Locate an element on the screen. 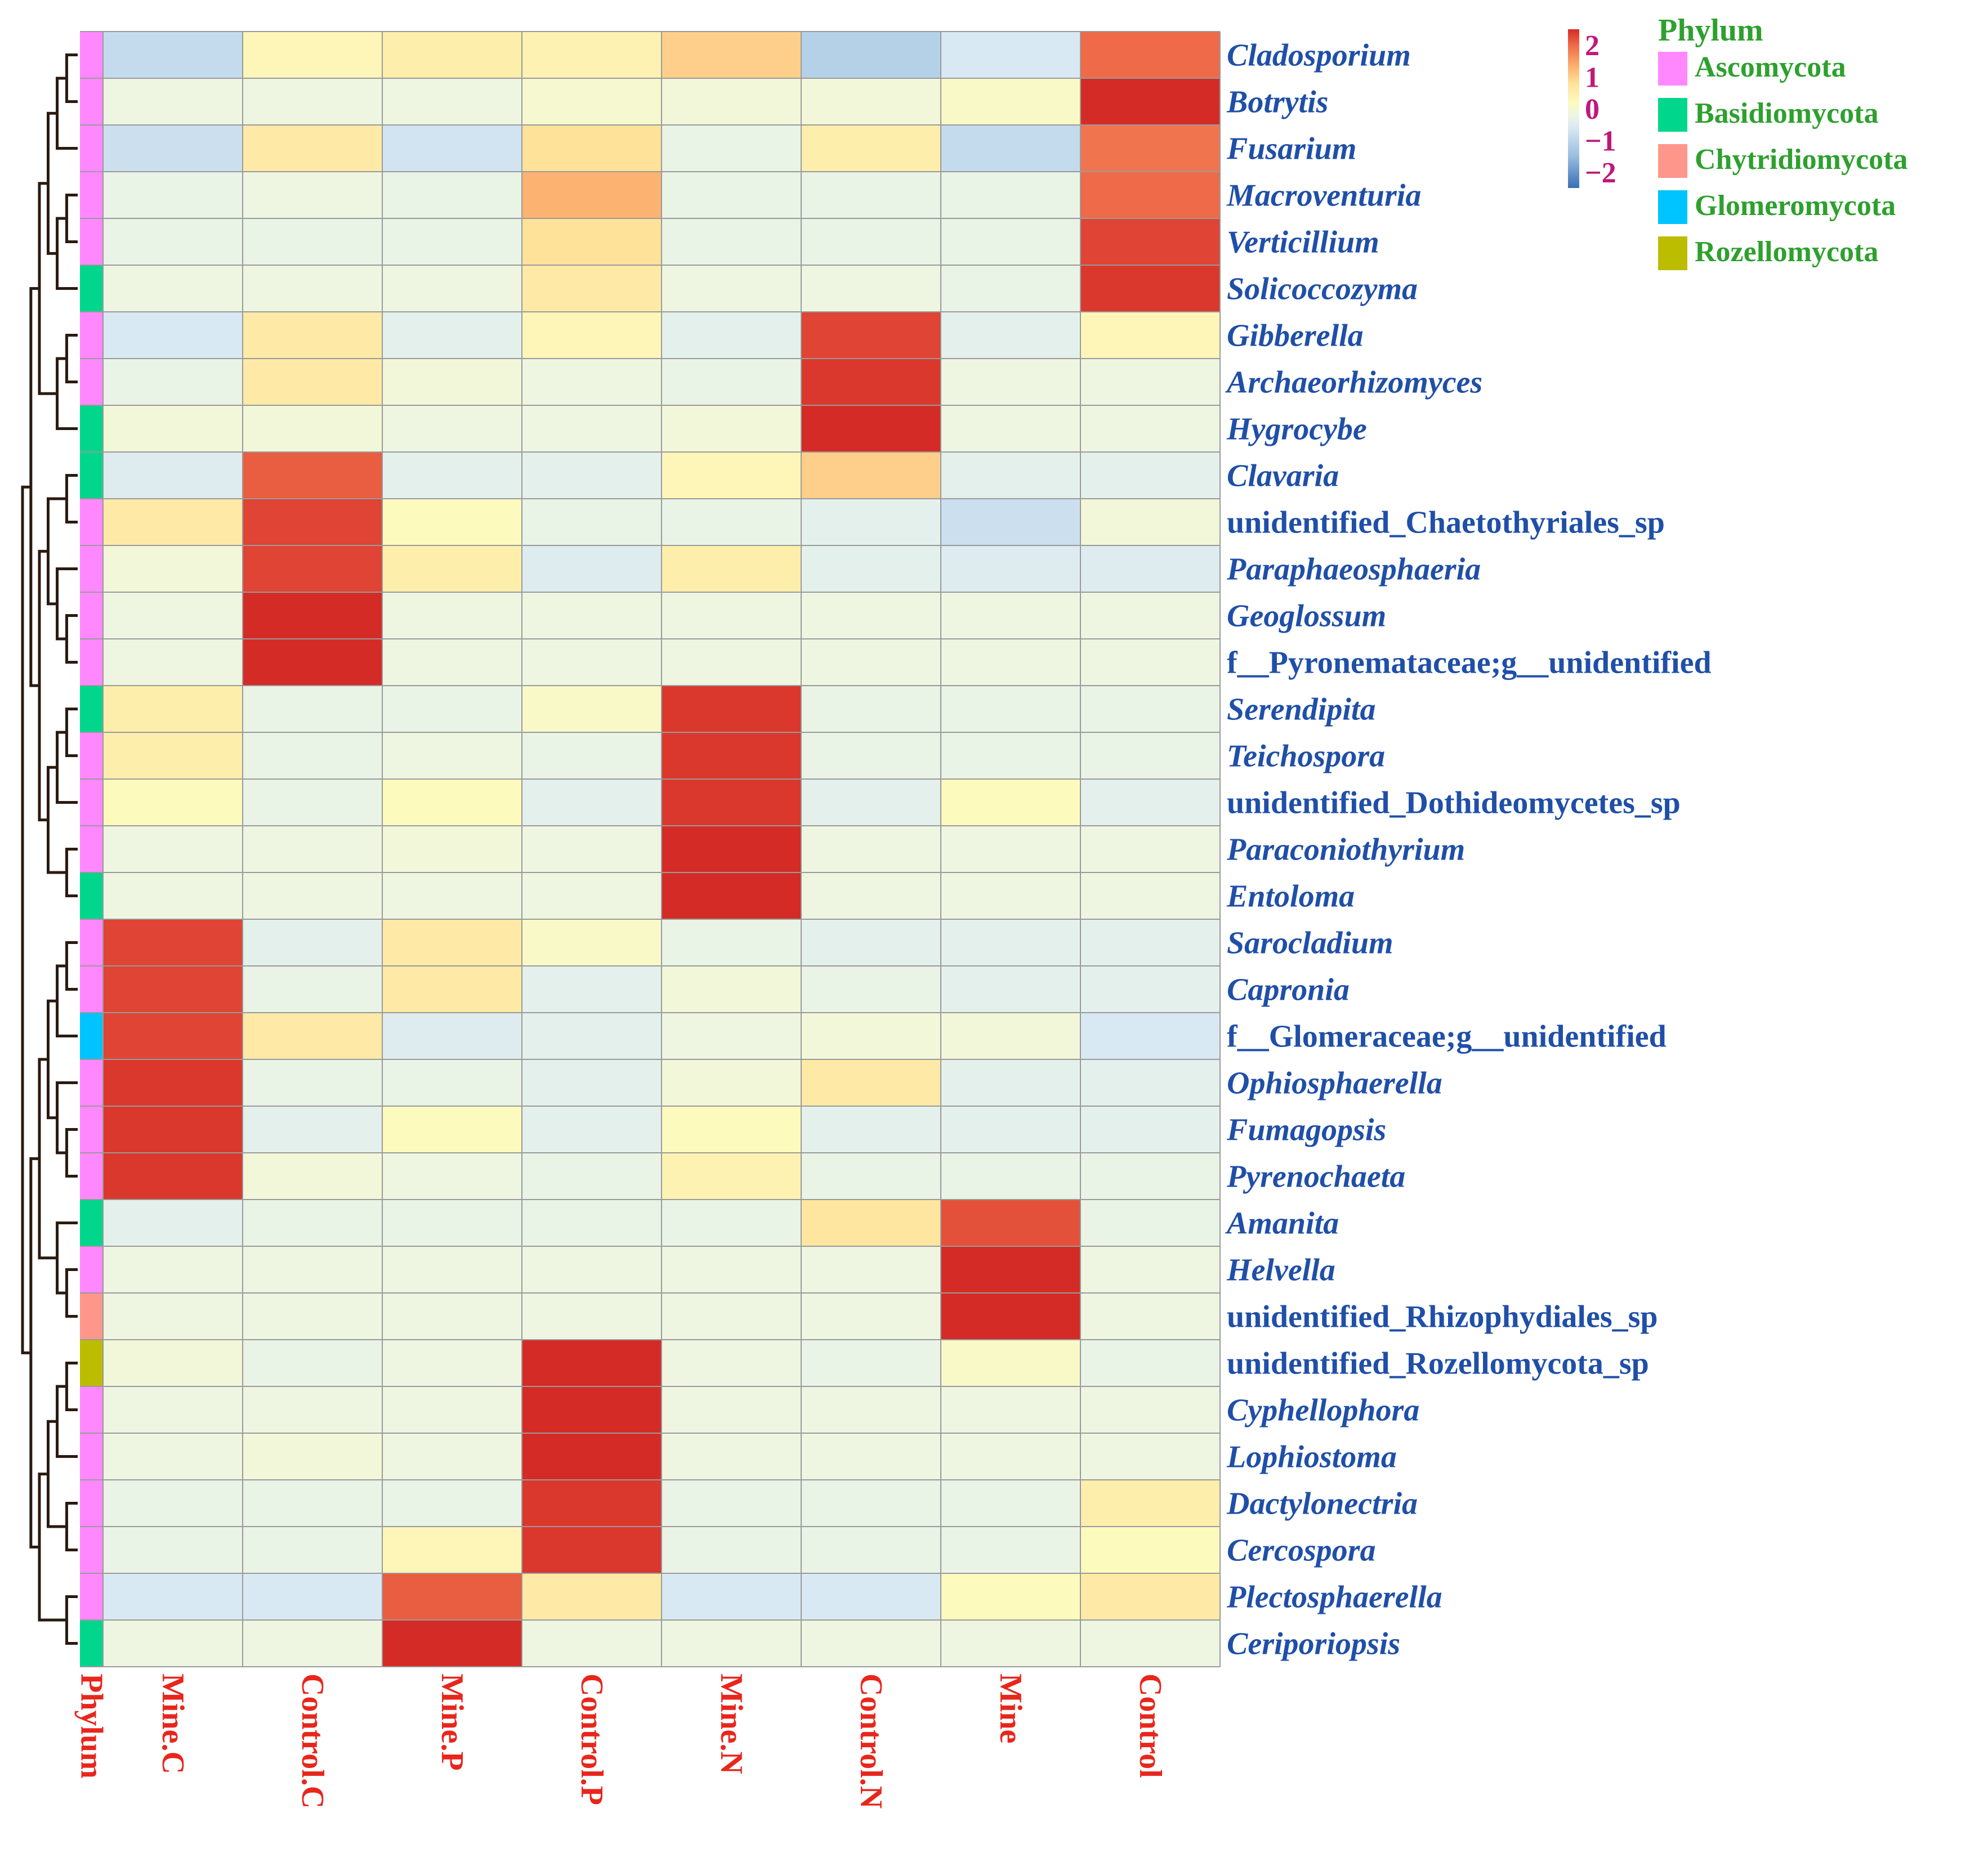  heat-cell-r17-c2 is located at coordinates (313, 802).